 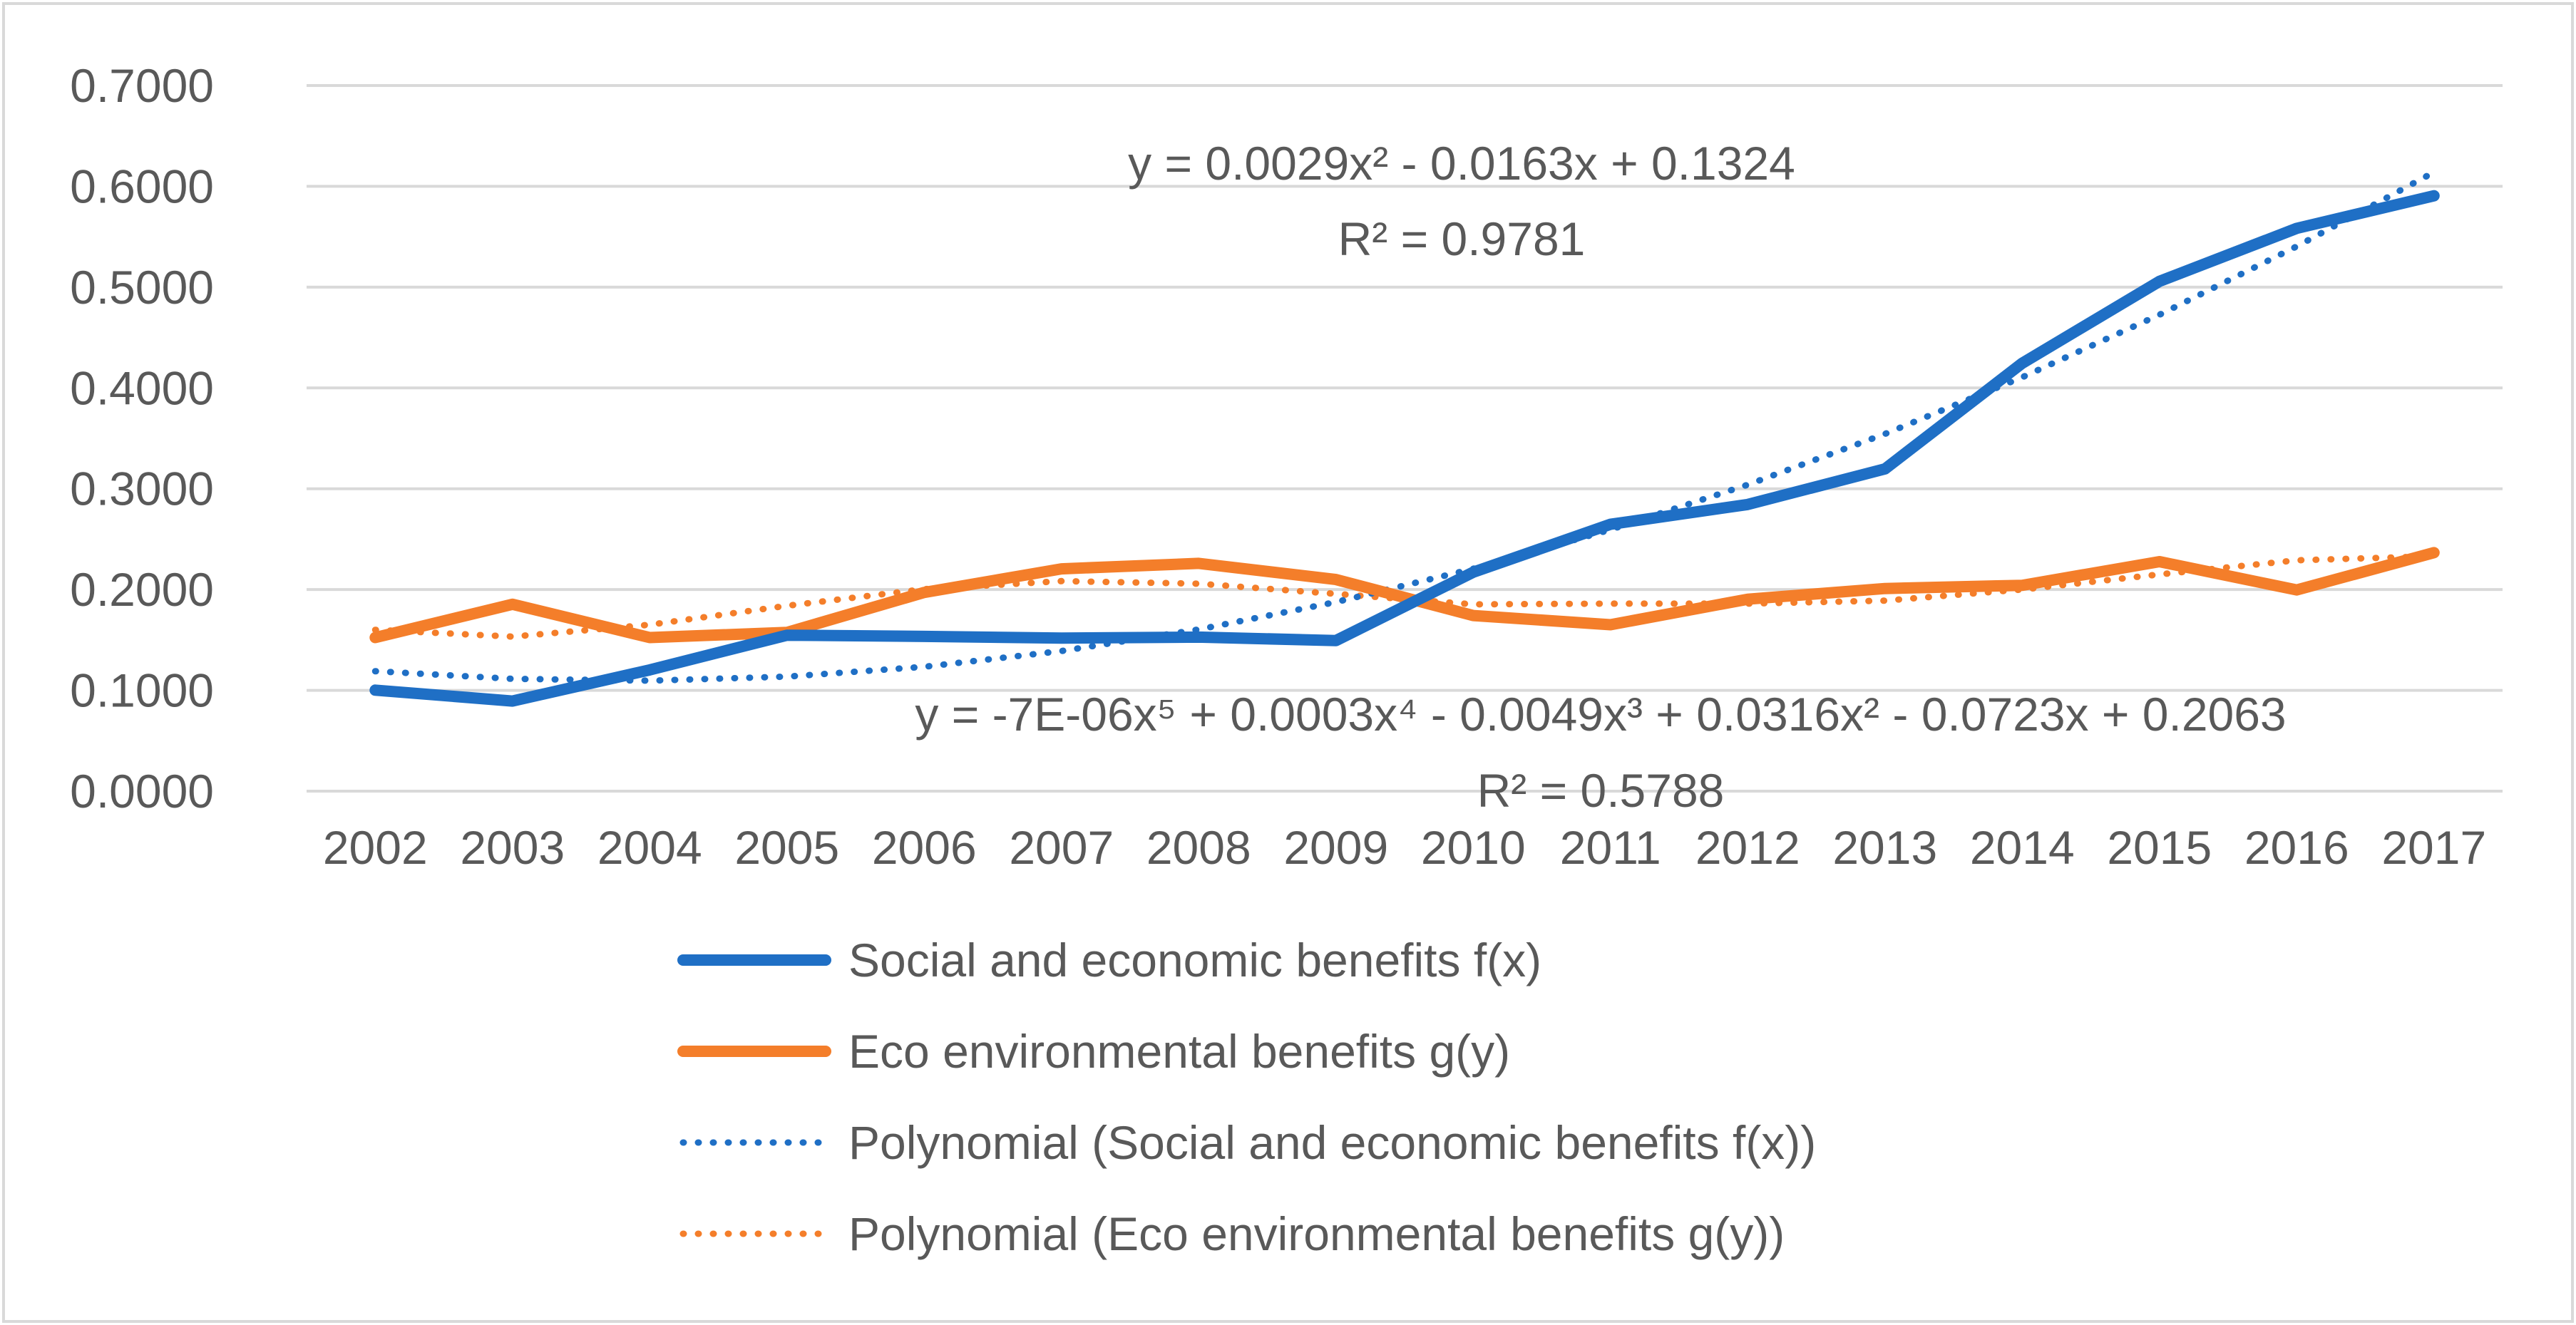 What do you see at coordinates (512, 848) in the screenshot?
I see `x-tick-label: 2003` at bounding box center [512, 848].